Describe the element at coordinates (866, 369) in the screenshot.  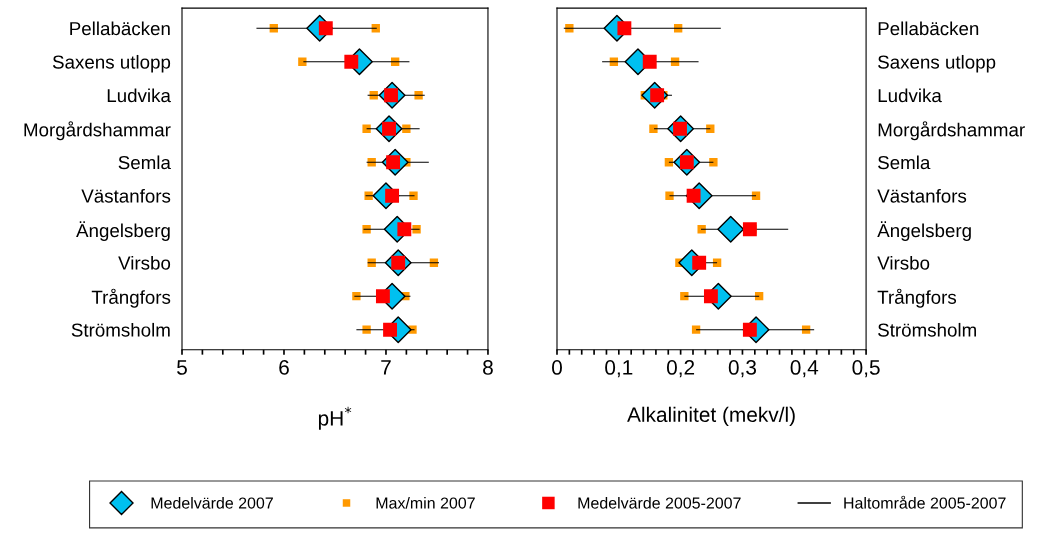
I see `x-tick-label: 0,5` at that location.